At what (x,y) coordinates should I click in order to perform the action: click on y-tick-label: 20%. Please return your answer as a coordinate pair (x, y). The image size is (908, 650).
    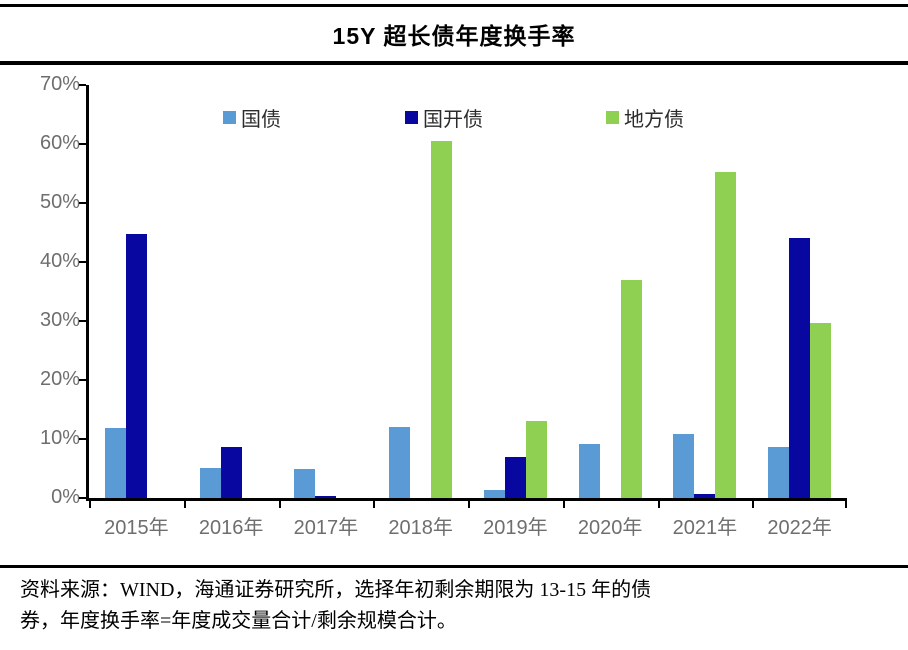
    Looking at the image, I should click on (59, 379).